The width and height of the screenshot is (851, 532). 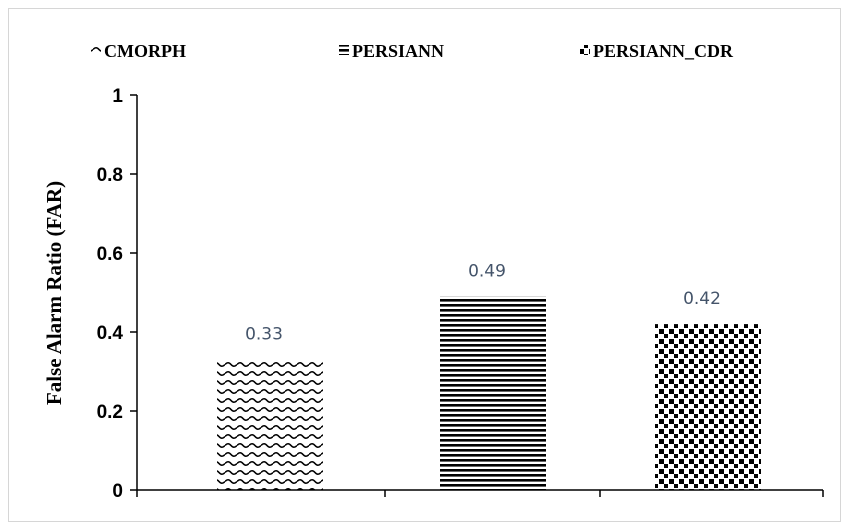 What do you see at coordinates (110, 333) in the screenshot?
I see `y-tick-label: 0.4` at bounding box center [110, 333].